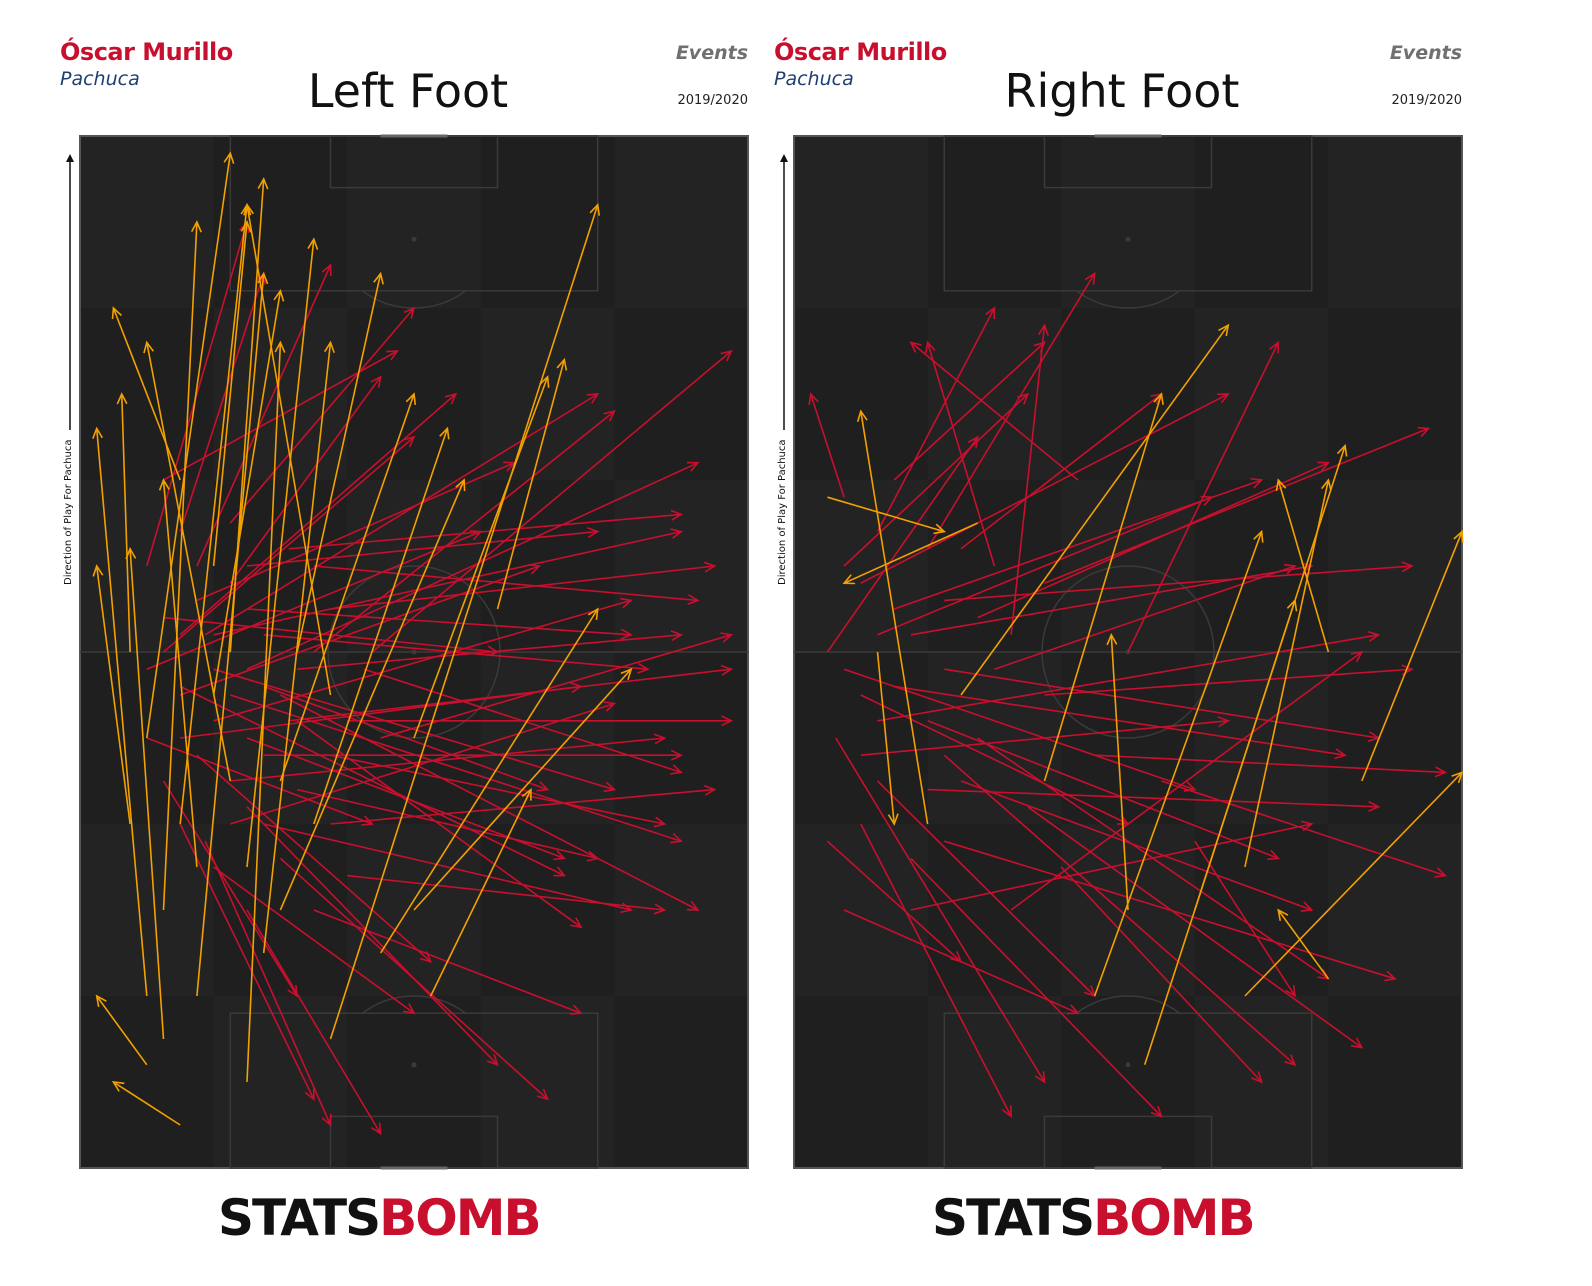  Describe the element at coordinates (1128, 1065) in the screenshot. I see `penalty-spot` at that location.